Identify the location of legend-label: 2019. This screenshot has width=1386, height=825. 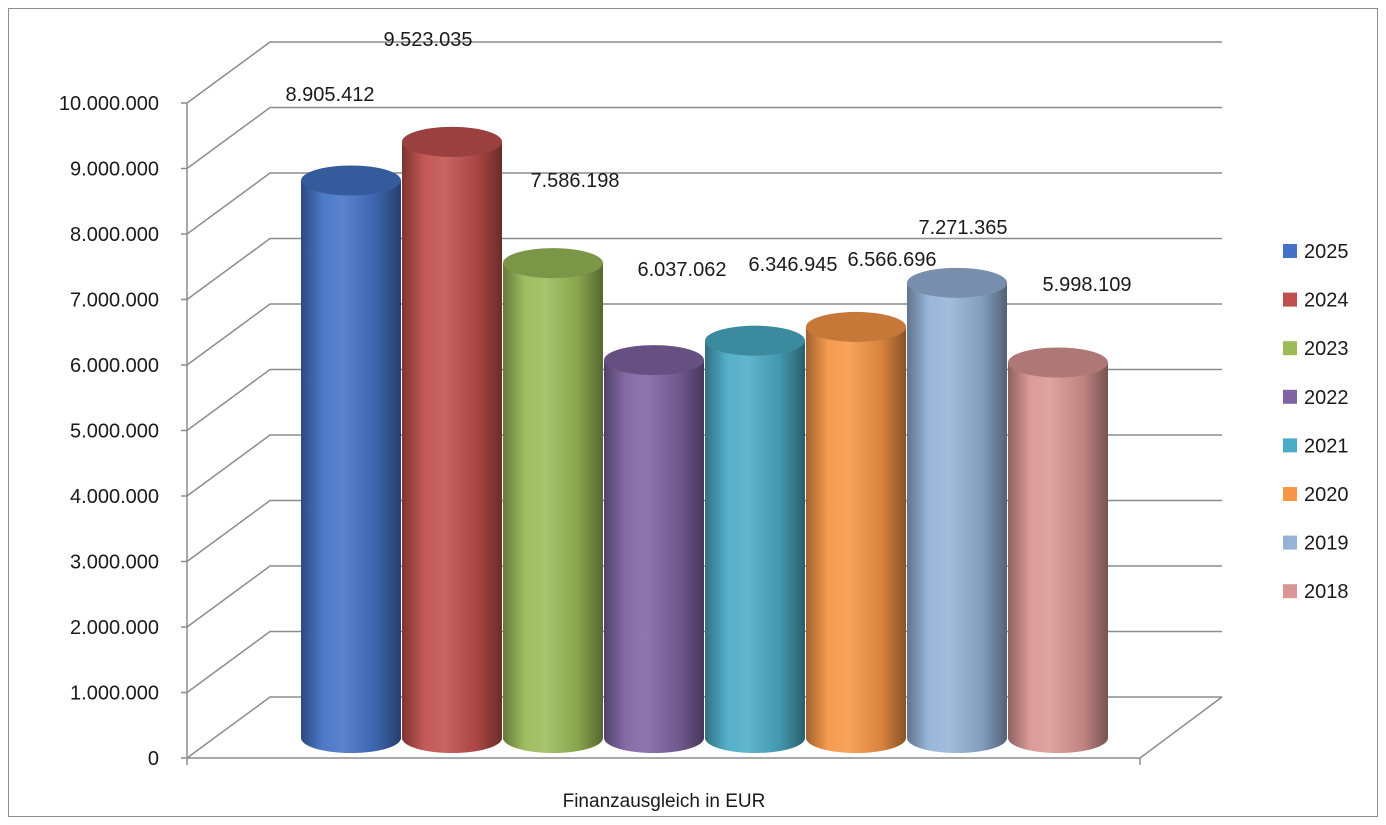
(1326, 544).